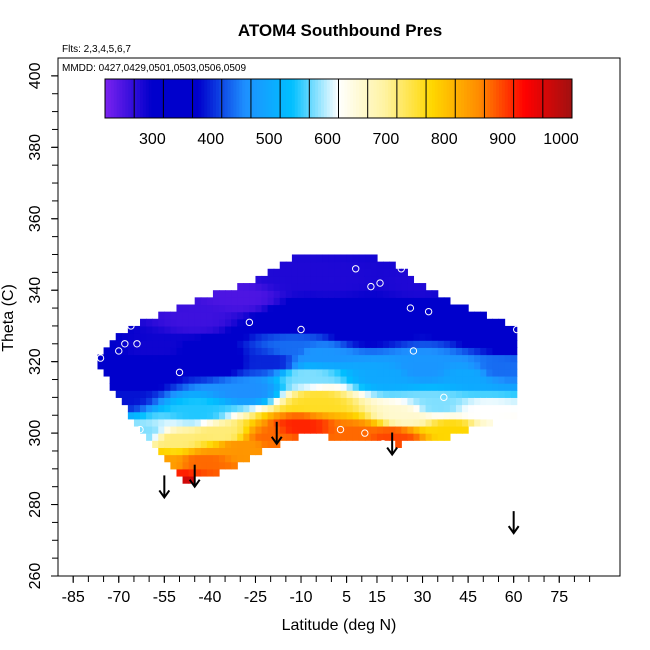 This screenshot has width=650, height=650. What do you see at coordinates (35, 433) in the screenshot?
I see `y-tick-label: 300` at bounding box center [35, 433].